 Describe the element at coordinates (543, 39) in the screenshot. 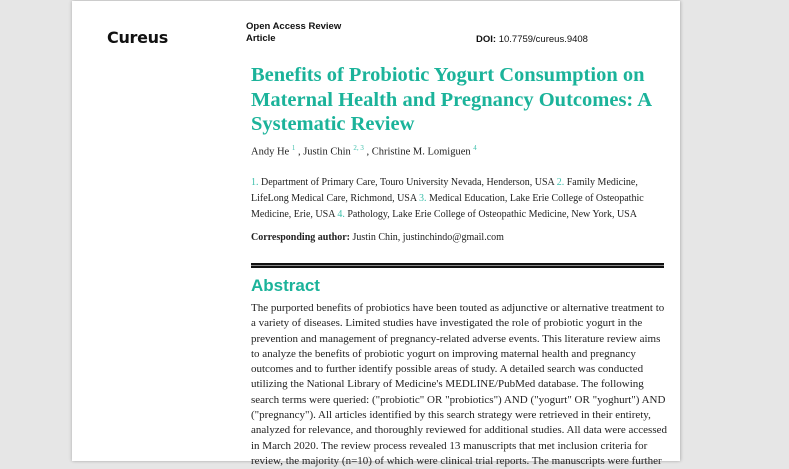

I see `doi-value: 10.7759/cureus.9408` at that location.